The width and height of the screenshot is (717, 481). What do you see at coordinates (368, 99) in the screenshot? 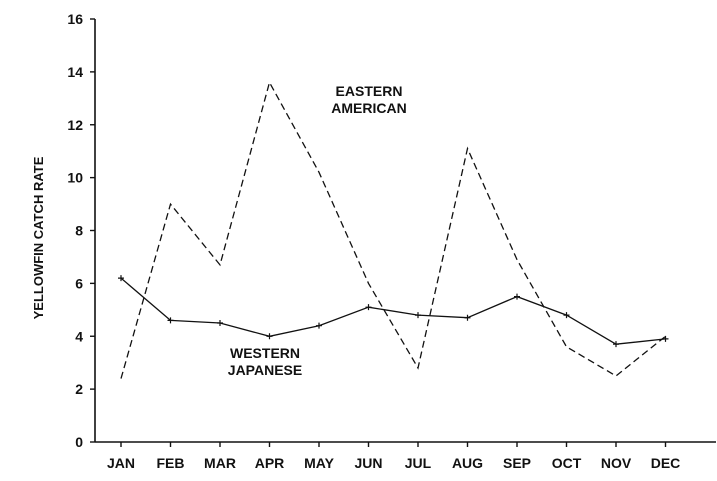
I see `series-label-eastern-american: EASTERN AMERICAN` at bounding box center [368, 99].